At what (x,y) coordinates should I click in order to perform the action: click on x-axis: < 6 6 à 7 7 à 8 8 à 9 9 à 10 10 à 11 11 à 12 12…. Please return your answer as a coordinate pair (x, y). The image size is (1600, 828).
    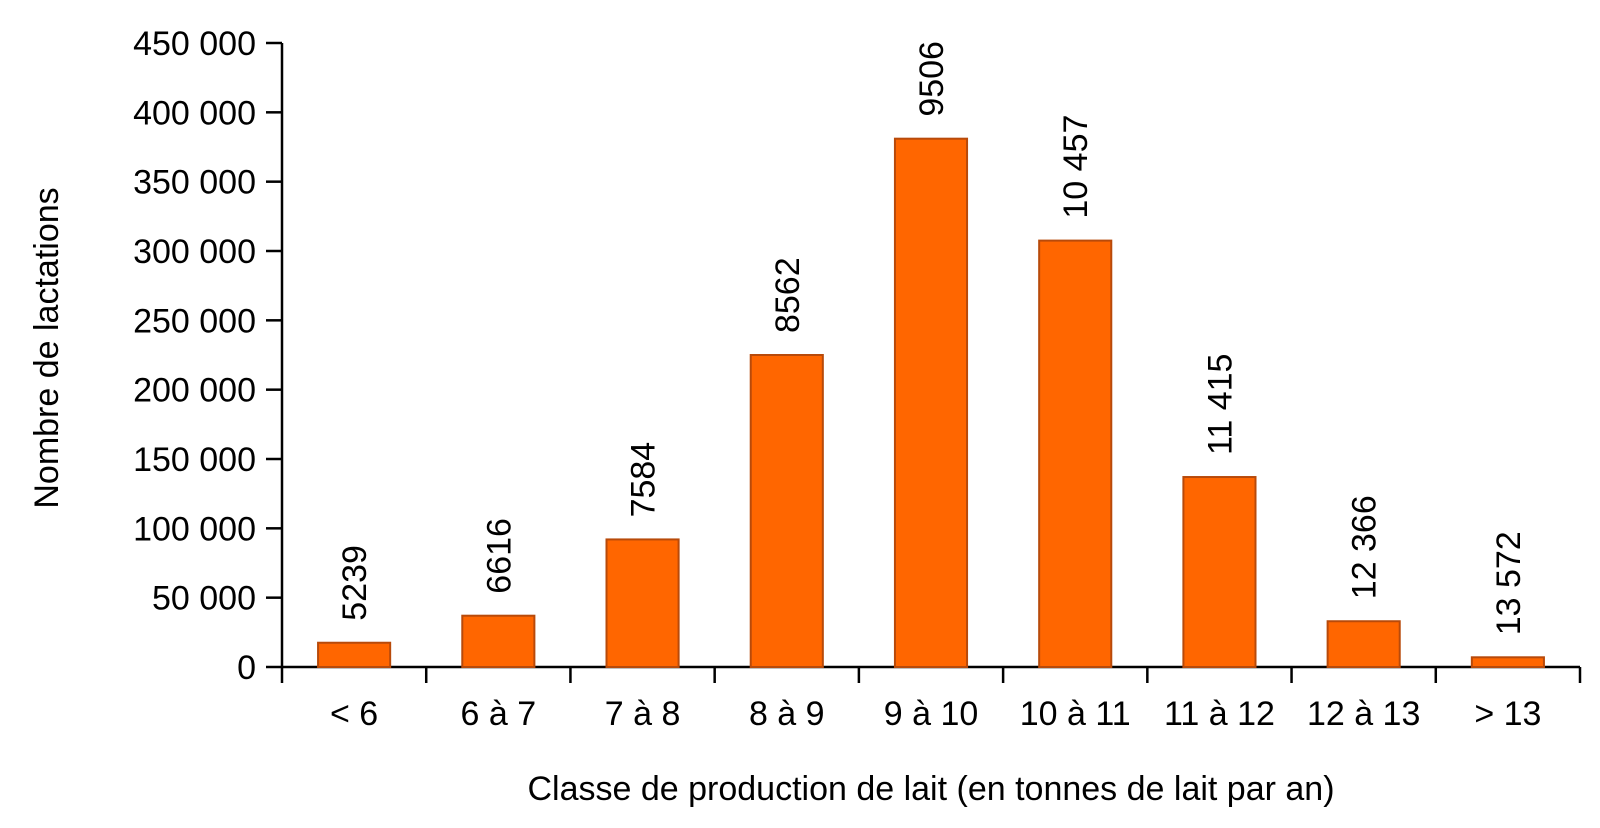
    Looking at the image, I should click on (931, 699).